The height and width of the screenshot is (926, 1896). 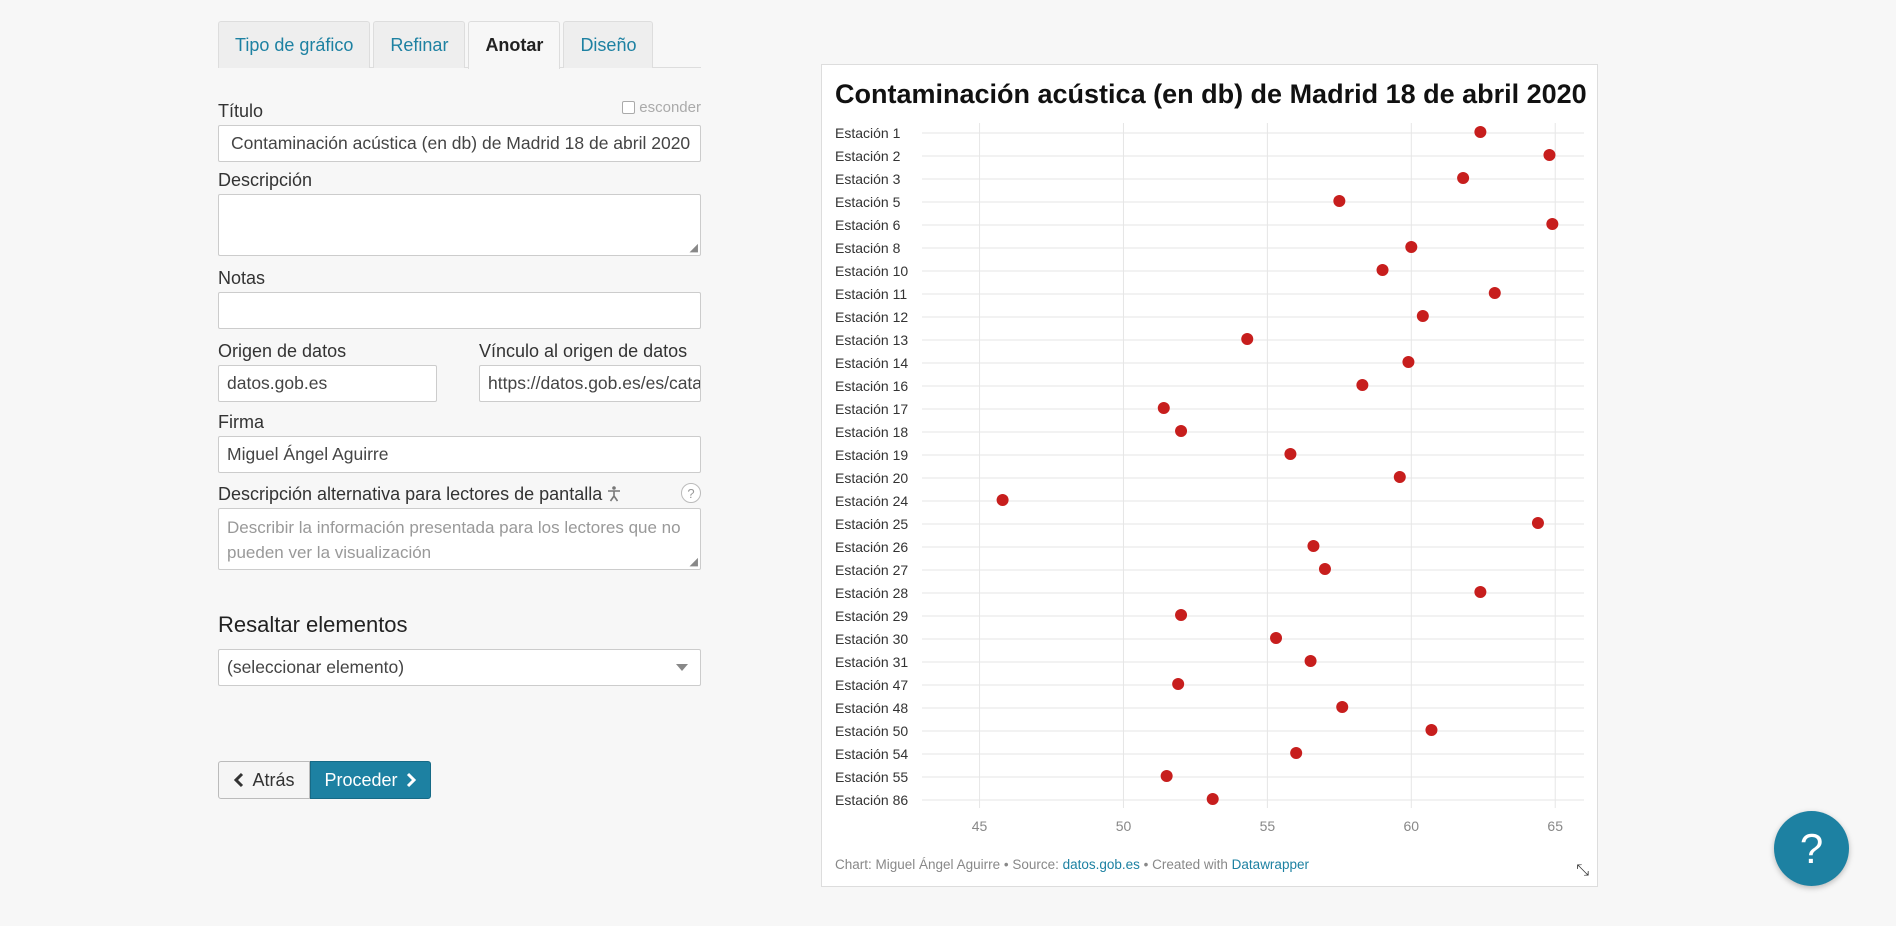 I want to click on source-group: Origen de datos datos.gob.es, so click(x=327, y=371).